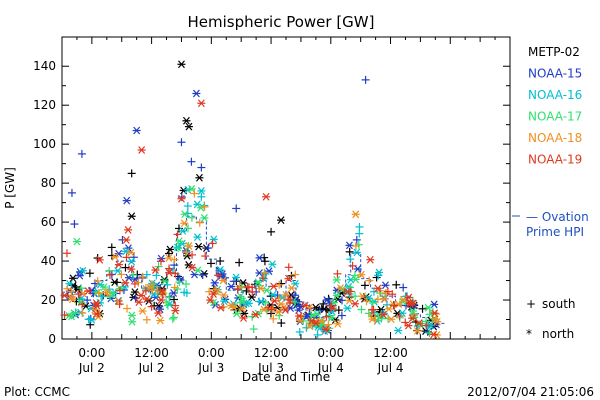 The image size is (600, 400). I want to click on x-axis-label: Date and Time, so click(286, 377).